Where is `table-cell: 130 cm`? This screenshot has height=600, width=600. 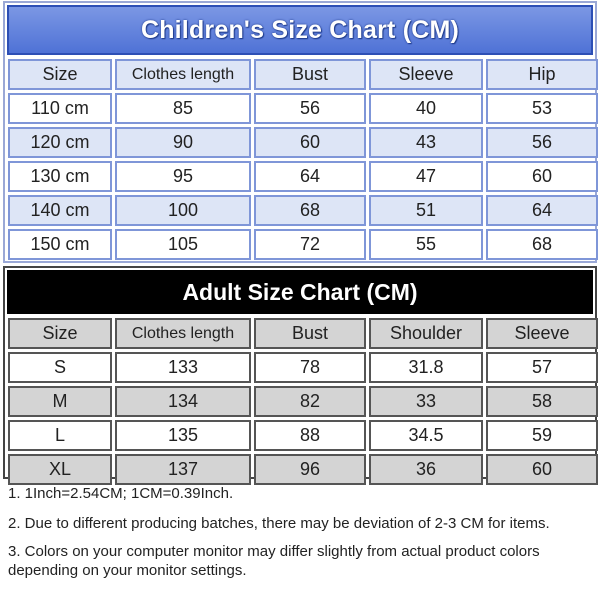 table-cell: 130 cm is located at coordinates (60, 176).